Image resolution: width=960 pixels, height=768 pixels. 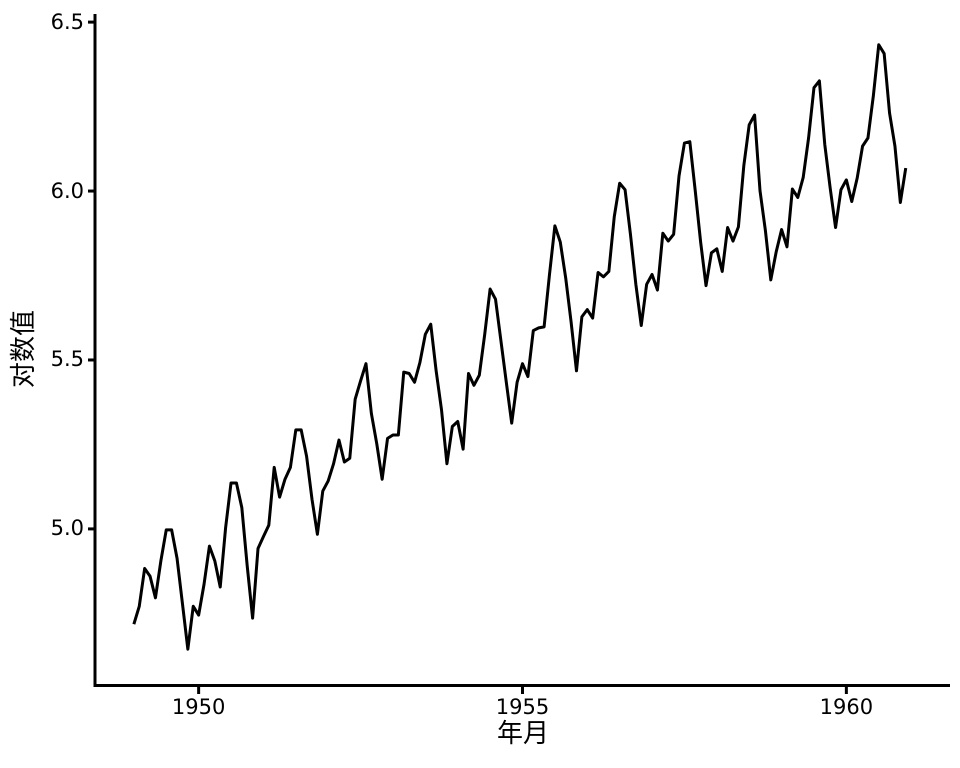 What do you see at coordinates (522, 707) in the screenshot?
I see `x-tick-label: 1955` at bounding box center [522, 707].